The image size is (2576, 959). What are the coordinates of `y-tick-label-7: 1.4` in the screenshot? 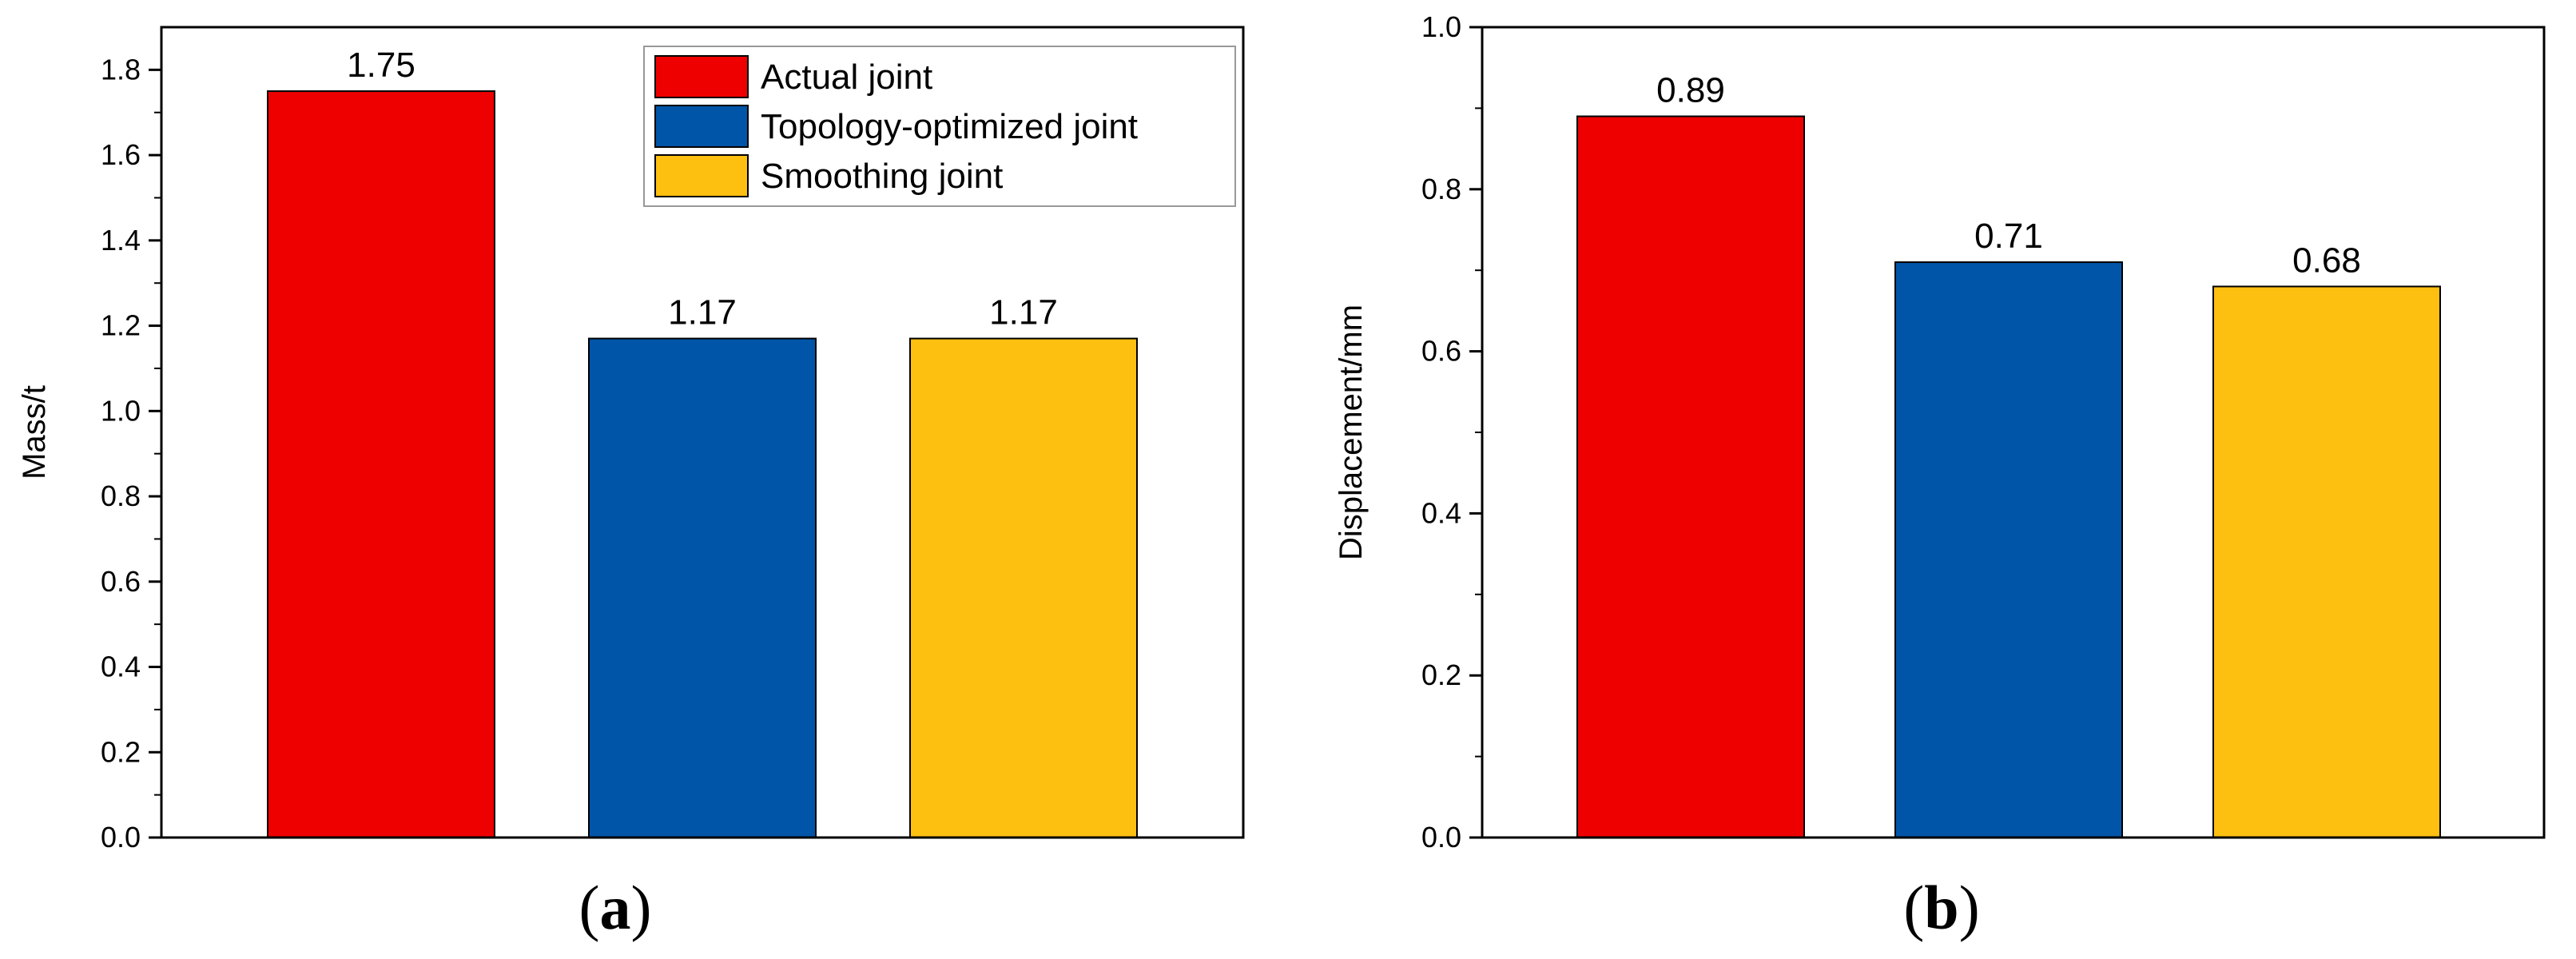 It's located at (121, 240).